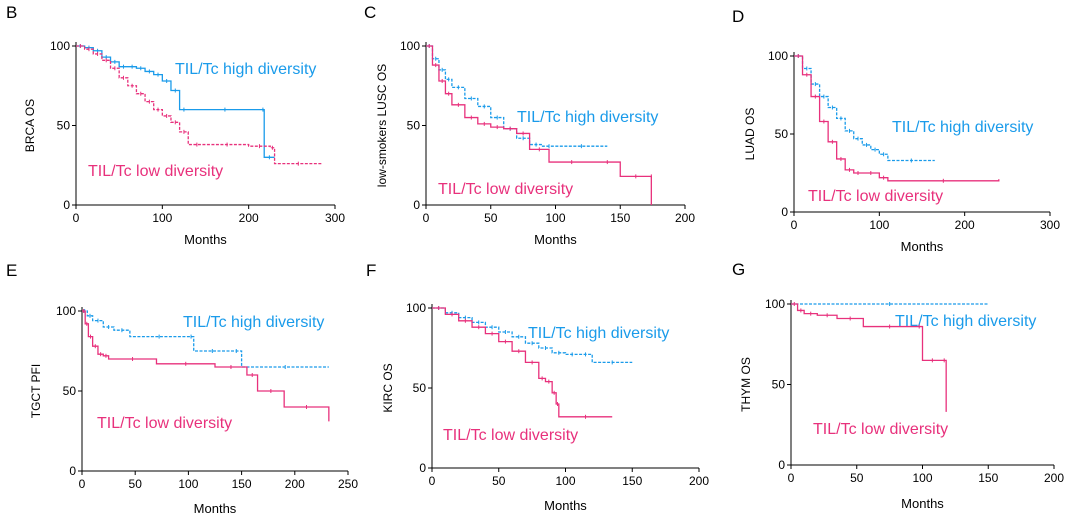  What do you see at coordinates (738, 269) in the screenshot?
I see `panel-letter: G` at bounding box center [738, 269].